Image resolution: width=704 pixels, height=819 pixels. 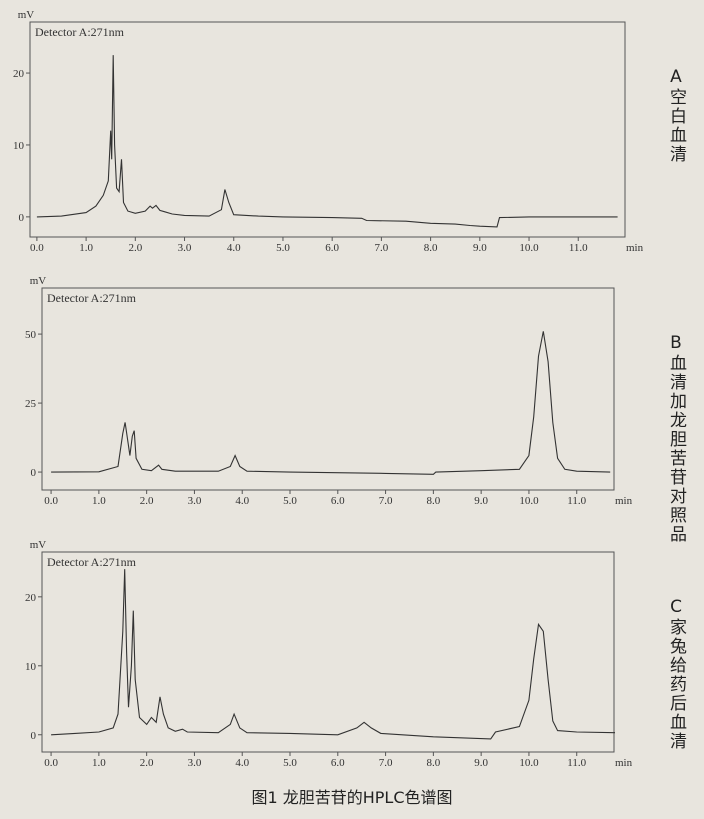 I want to click on panel-title: 家兔给药后血清, so click(x=676, y=684).